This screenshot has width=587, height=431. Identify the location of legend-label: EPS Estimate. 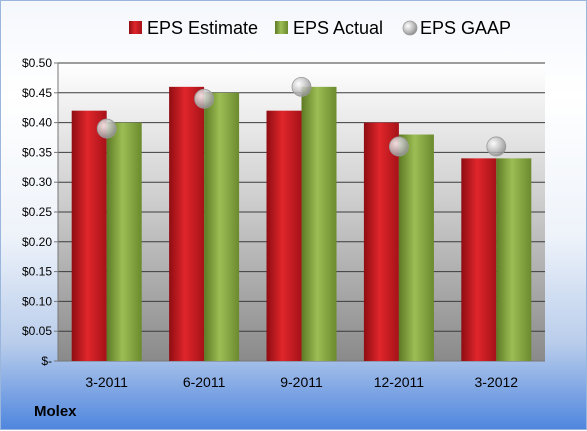
(202, 28).